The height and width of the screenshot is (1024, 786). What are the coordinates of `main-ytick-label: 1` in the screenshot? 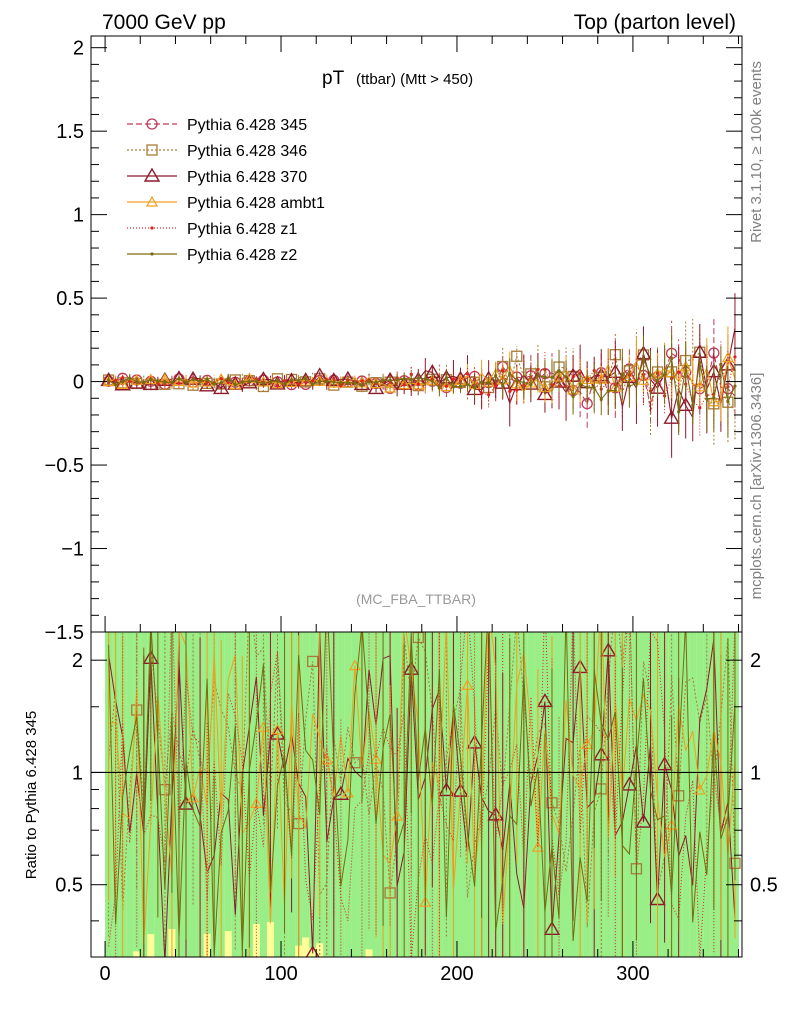 It's located at (78, 216).